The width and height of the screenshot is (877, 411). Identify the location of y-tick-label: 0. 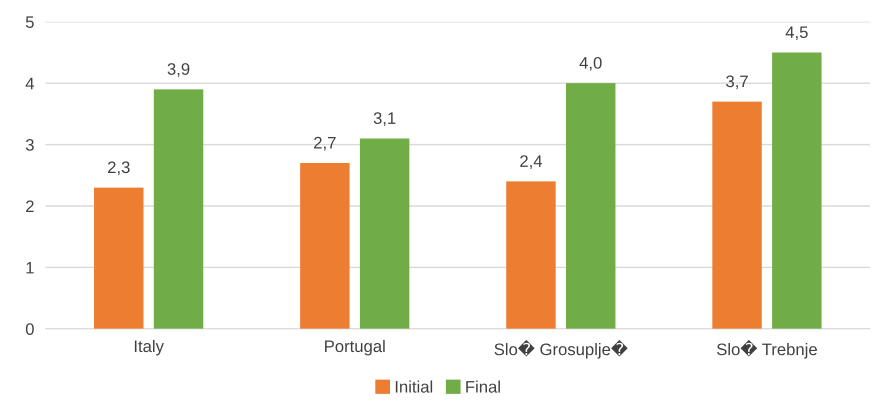
(30, 329).